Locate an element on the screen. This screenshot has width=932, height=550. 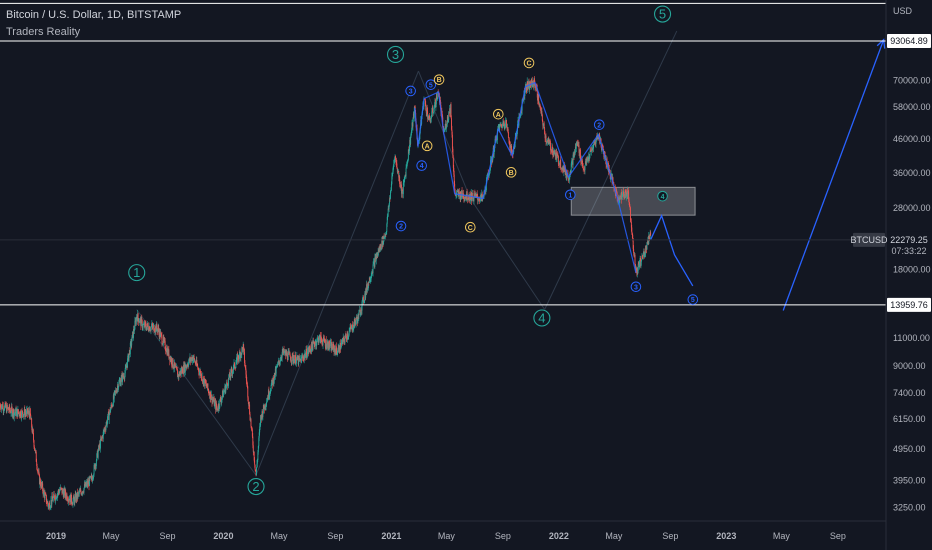
y-tick-label: 9000.00 is located at coordinates (909, 366).